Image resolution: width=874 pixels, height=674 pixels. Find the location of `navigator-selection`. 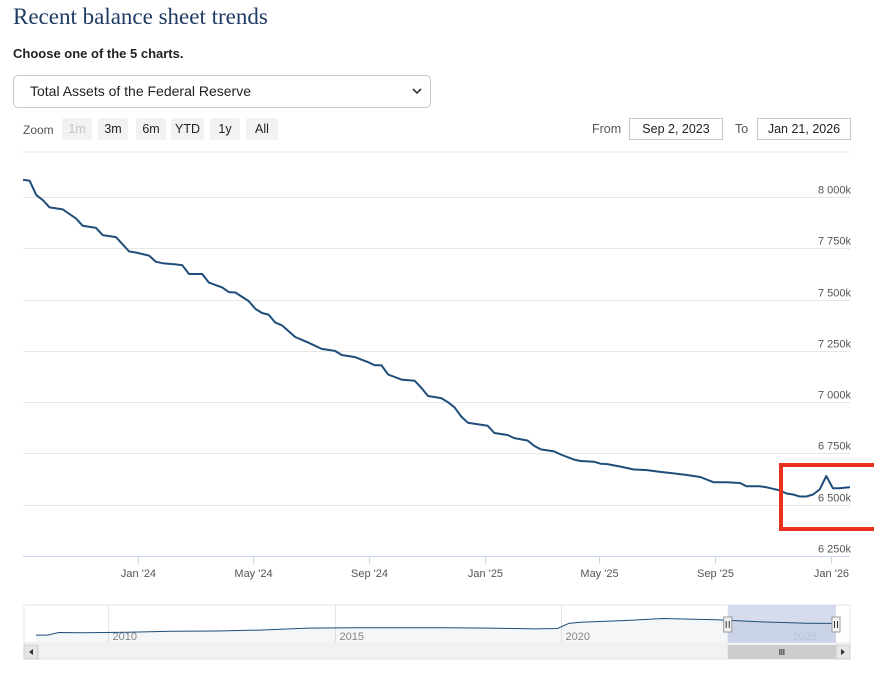

navigator-selection is located at coordinates (781, 624).